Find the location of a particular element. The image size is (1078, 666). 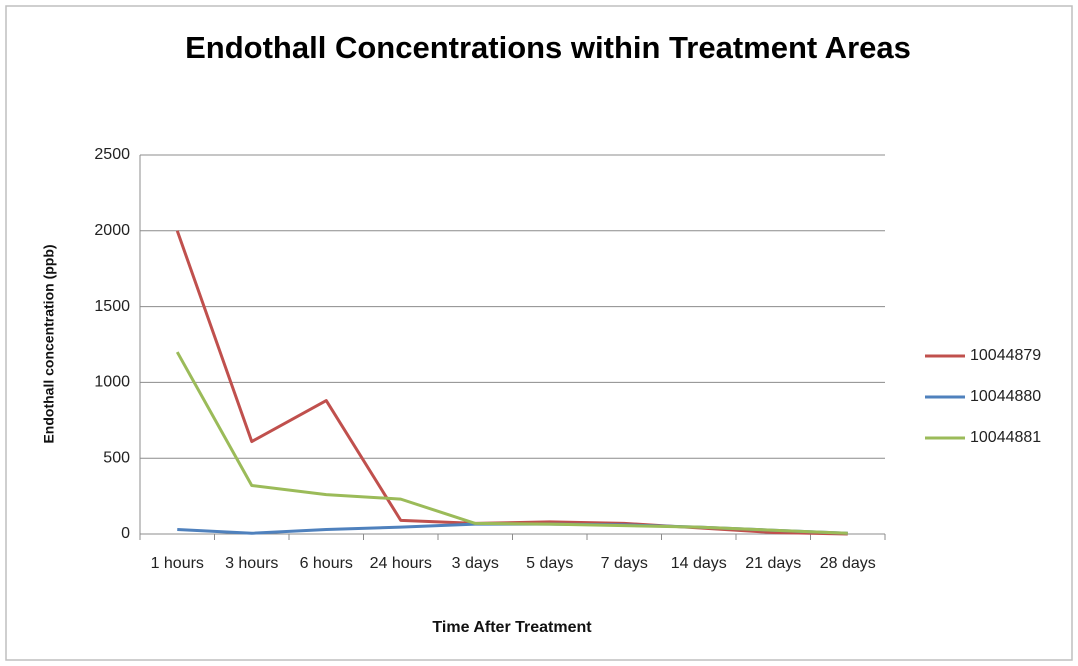

y-tick-label: 1000 is located at coordinates (112, 382).